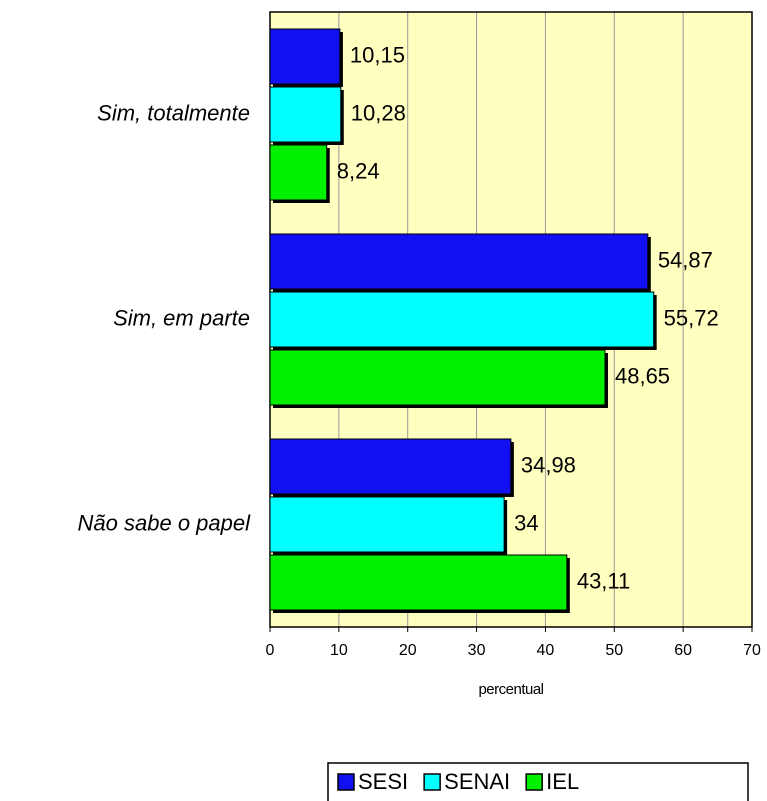 The height and width of the screenshot is (801, 767). Describe the element at coordinates (339, 650) in the screenshot. I see `x-tick-label: 10` at that location.